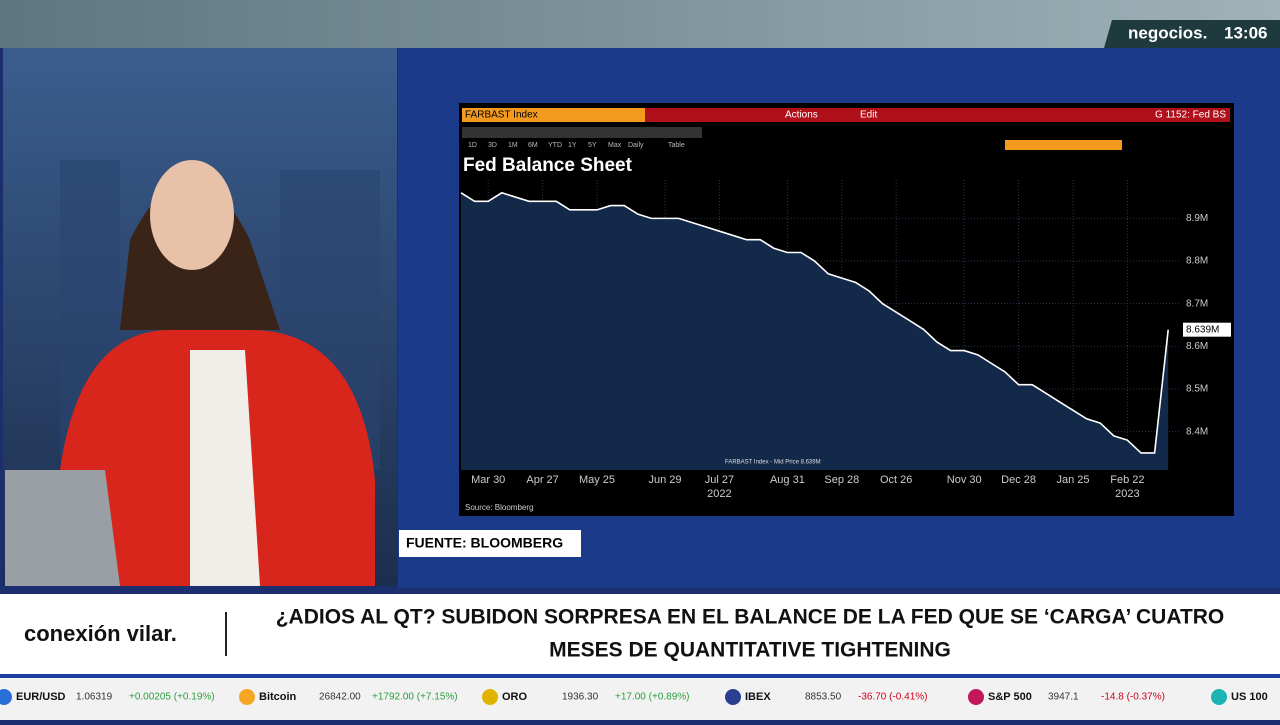 Image resolution: width=1280 pixels, height=725 pixels. Describe the element at coordinates (501, 115) in the screenshot. I see `terminal-ticker: FARBAST Index` at that location.